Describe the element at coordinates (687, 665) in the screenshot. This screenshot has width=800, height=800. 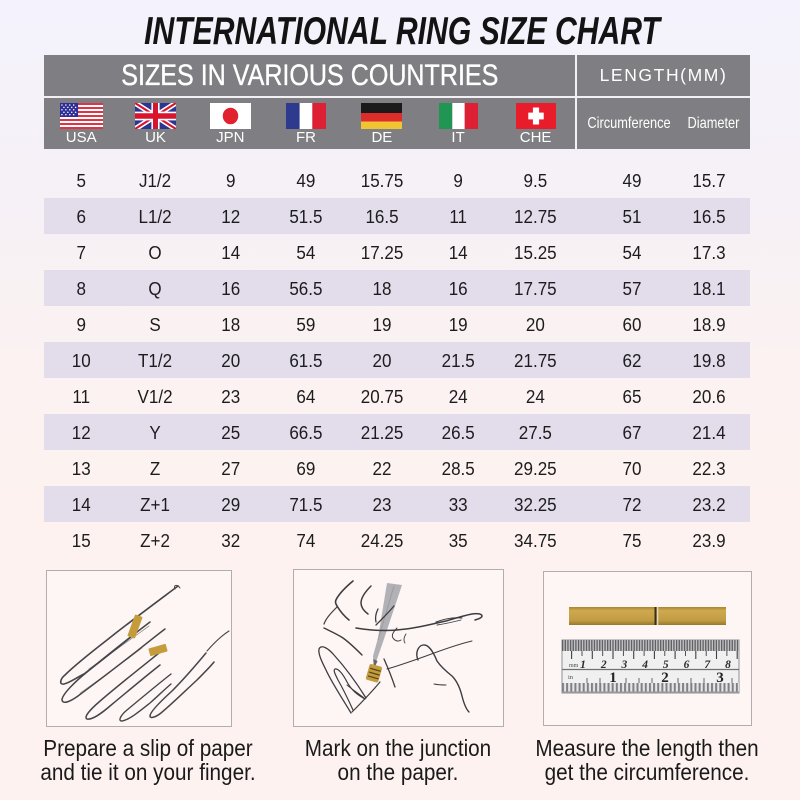
I see `svg-text: 6` at that location.